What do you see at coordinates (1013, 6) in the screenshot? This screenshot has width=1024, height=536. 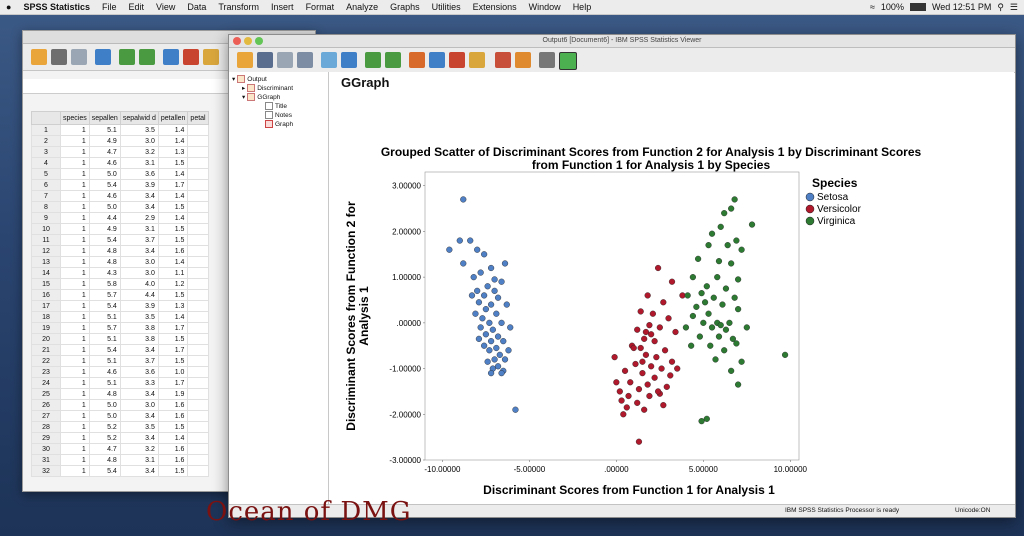 I see `menu-list-icon: ☰` at bounding box center [1013, 6].